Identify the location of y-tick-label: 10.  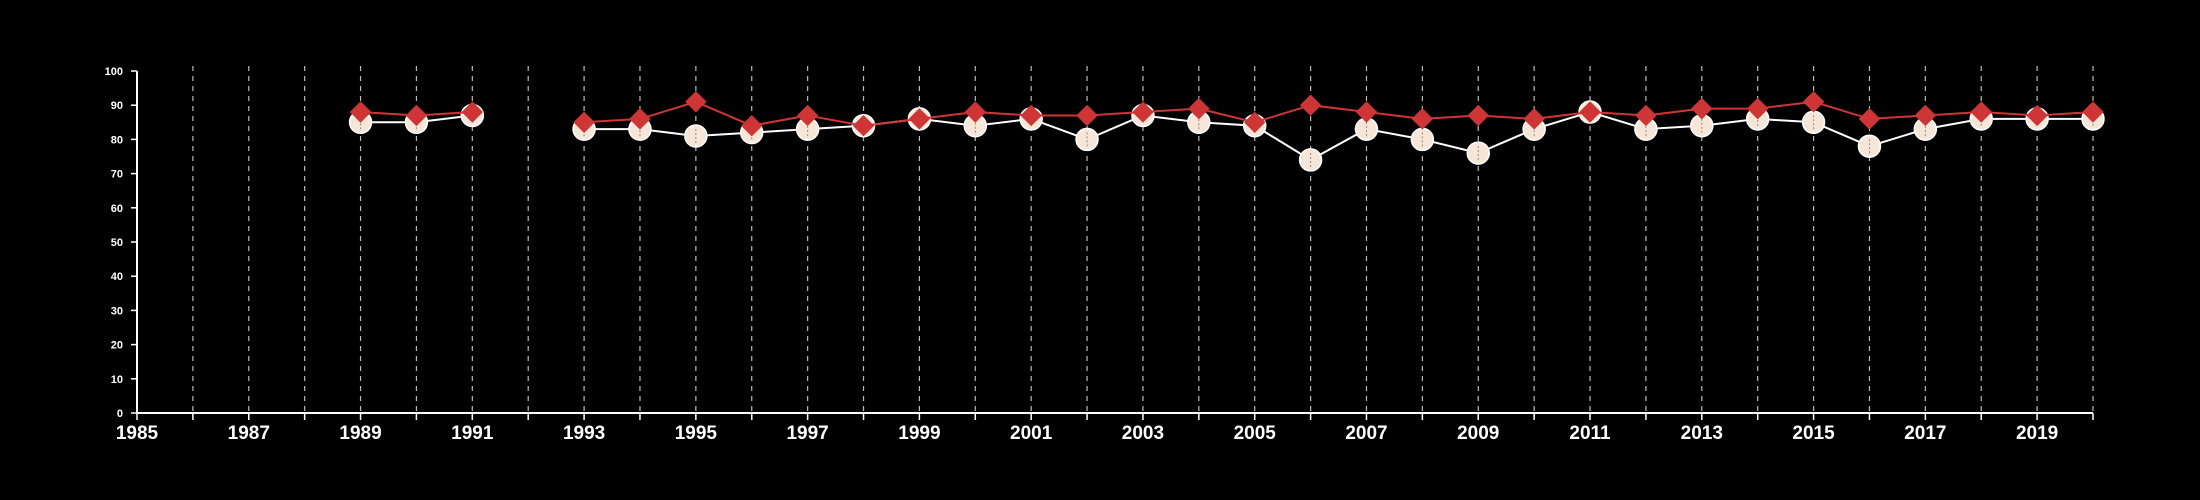
(117, 380).